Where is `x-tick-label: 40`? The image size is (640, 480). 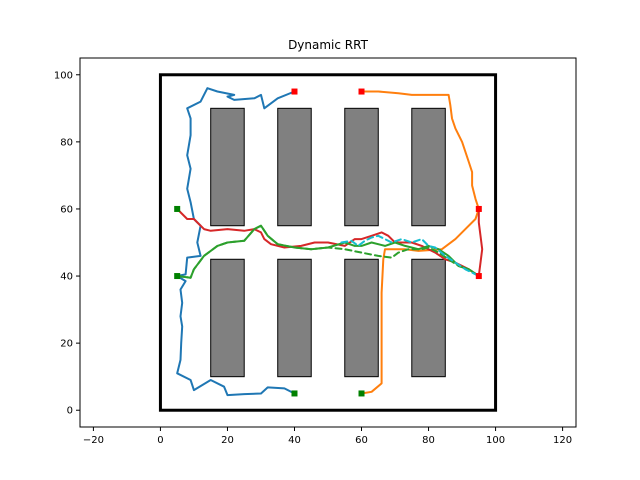 x-tick-label: 40 is located at coordinates (294, 440).